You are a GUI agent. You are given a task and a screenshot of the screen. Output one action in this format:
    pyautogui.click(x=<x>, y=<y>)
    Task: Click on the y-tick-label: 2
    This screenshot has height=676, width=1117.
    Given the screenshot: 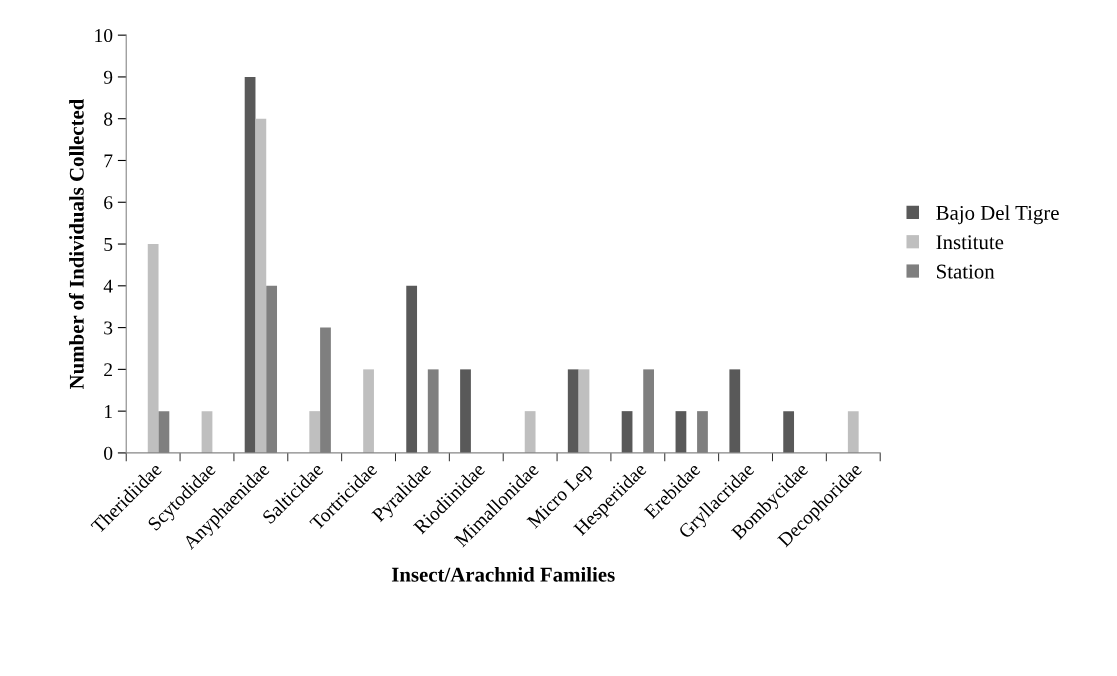 What is the action you would take?
    pyautogui.click(x=108, y=370)
    